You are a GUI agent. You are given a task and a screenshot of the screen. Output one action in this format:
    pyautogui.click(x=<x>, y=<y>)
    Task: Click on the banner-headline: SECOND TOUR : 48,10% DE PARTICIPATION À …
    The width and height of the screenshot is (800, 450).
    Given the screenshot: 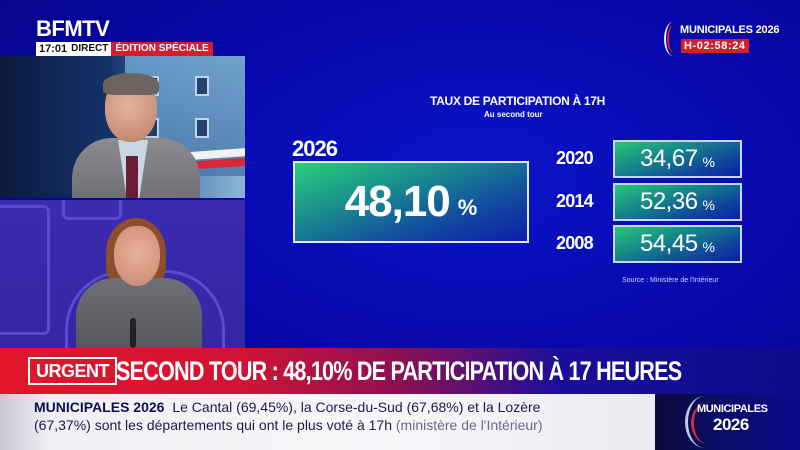 What is the action you would take?
    pyautogui.click(x=399, y=371)
    